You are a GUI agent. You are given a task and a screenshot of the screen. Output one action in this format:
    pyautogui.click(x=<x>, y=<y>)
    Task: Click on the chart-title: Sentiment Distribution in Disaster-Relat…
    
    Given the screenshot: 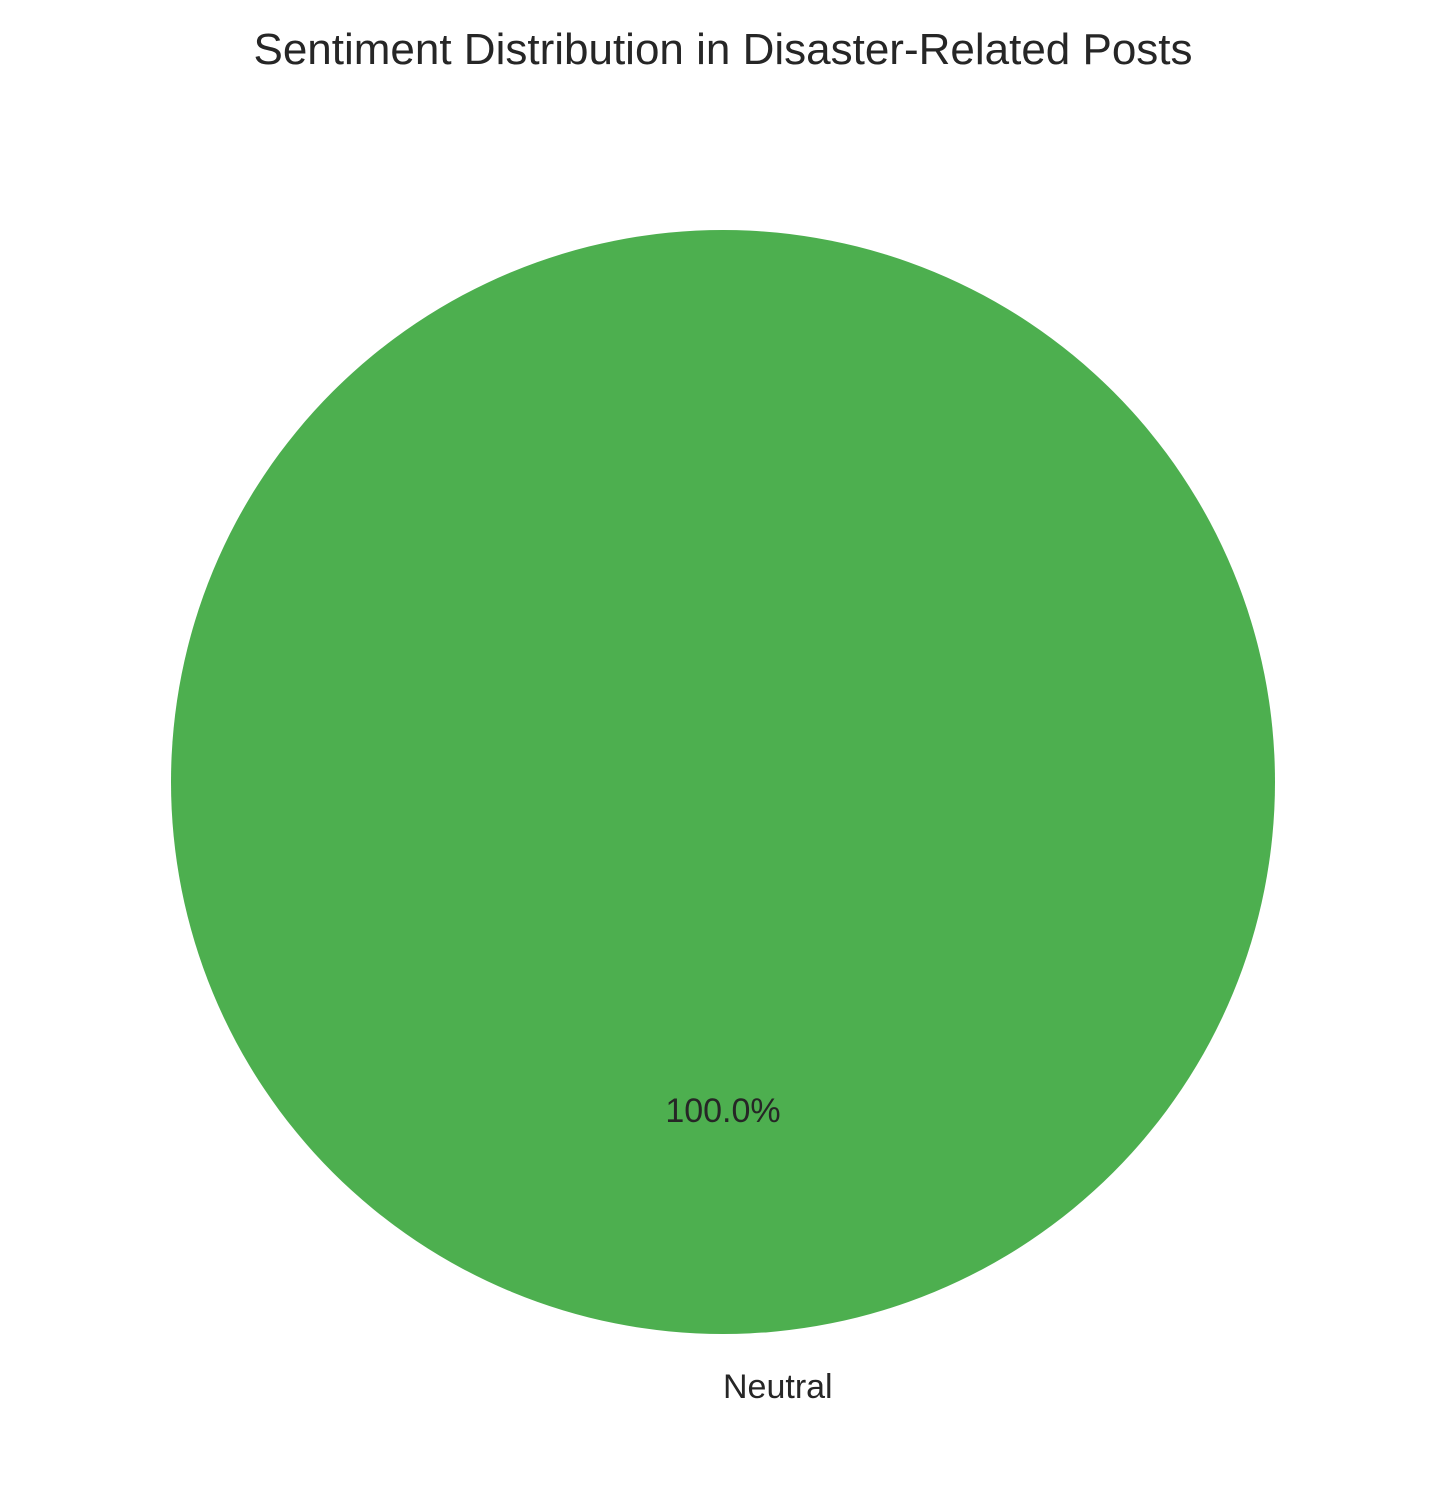 What is the action you would take?
    pyautogui.click(x=722, y=49)
    